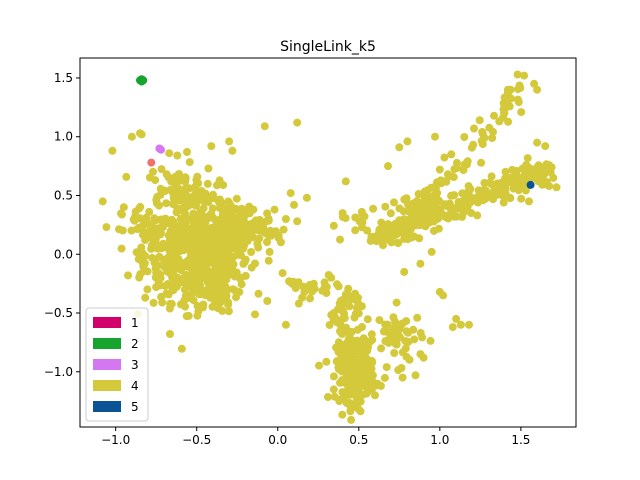 The width and height of the screenshot is (640, 480). What do you see at coordinates (358, 440) in the screenshot?
I see `x-tick-label: 0.5` at bounding box center [358, 440].